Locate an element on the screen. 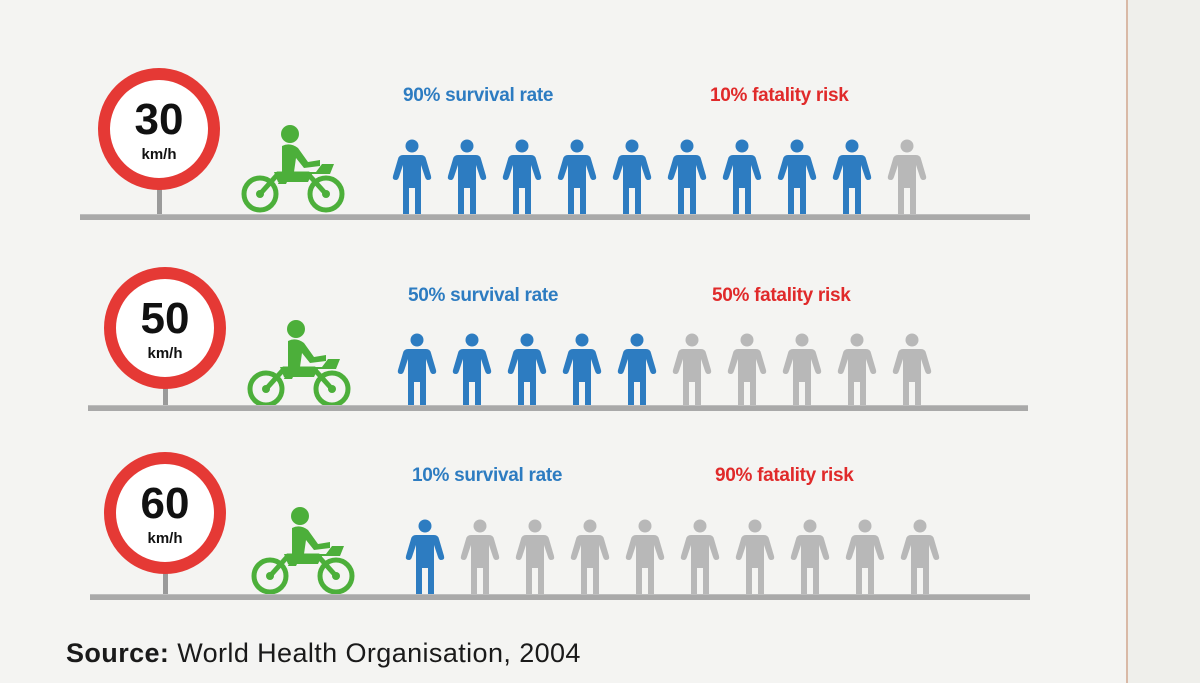 The width and height of the screenshot is (1200, 683). speed-limit-sign-icon: 50 km/h is located at coordinates (165, 328).